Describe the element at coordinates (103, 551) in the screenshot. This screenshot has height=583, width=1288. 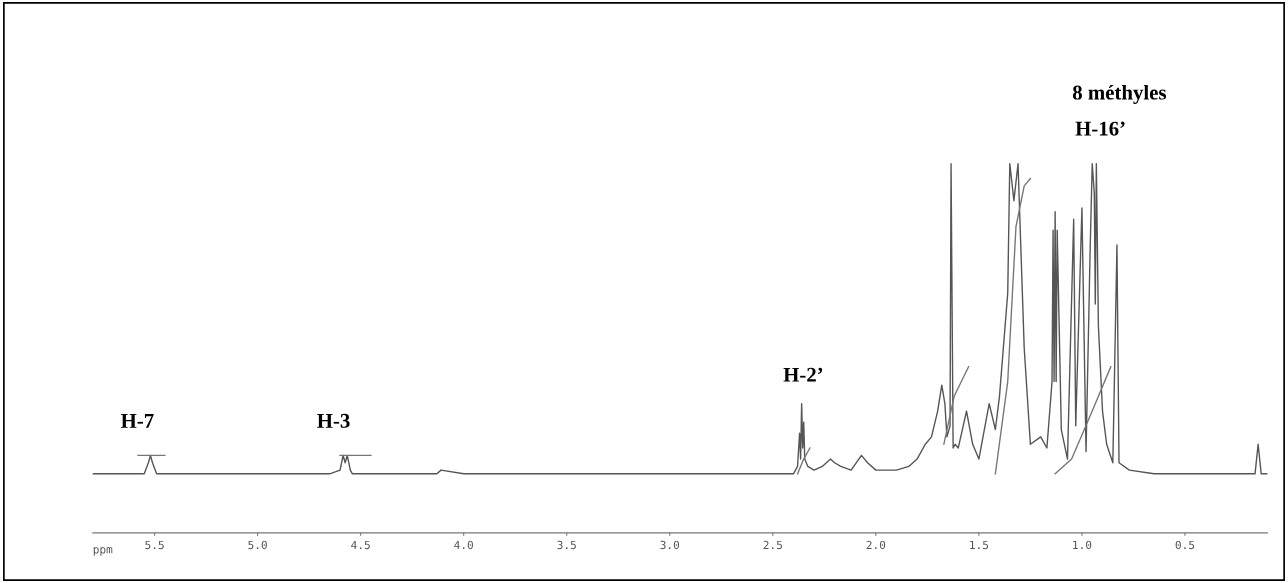
I see `x-axis-title: ppm` at that location.